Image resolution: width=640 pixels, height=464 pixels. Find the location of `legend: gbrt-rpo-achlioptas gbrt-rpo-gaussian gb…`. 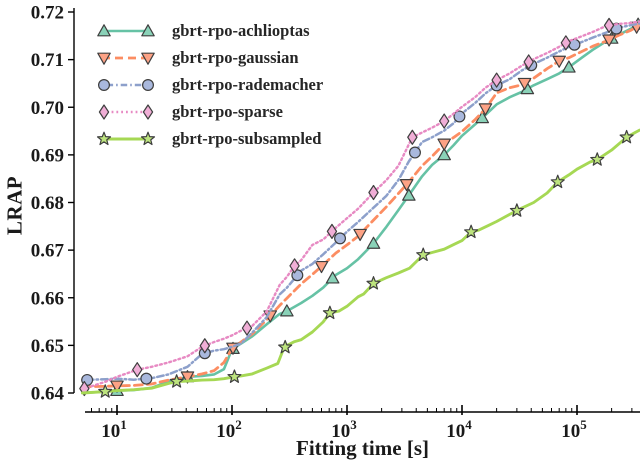

legend: gbrt-rpo-achlioptas gbrt-rpo-gaussian gb… is located at coordinates (208, 84).